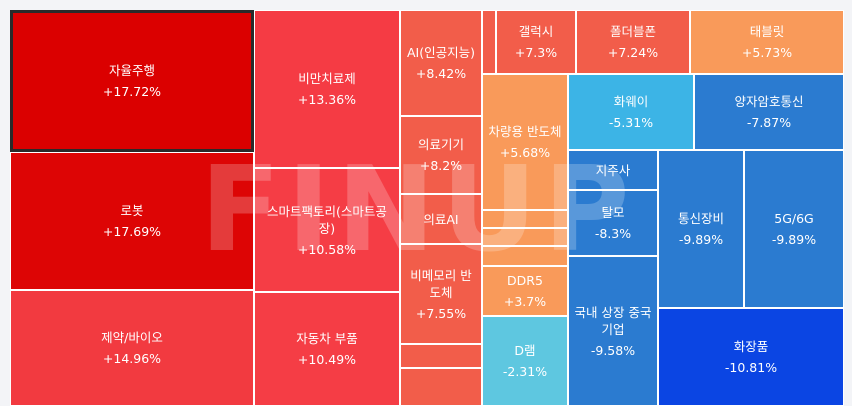 This screenshot has width=852, height=406. Describe the element at coordinates (132, 337) in the screenshot. I see `theme-name: 제약/바이오` at that location.